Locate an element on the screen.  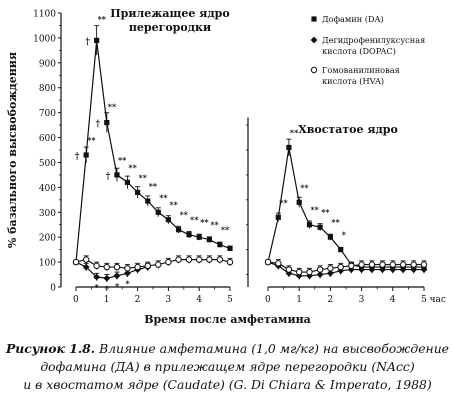
legend-marker-circle is located at coordinates (314, 70).